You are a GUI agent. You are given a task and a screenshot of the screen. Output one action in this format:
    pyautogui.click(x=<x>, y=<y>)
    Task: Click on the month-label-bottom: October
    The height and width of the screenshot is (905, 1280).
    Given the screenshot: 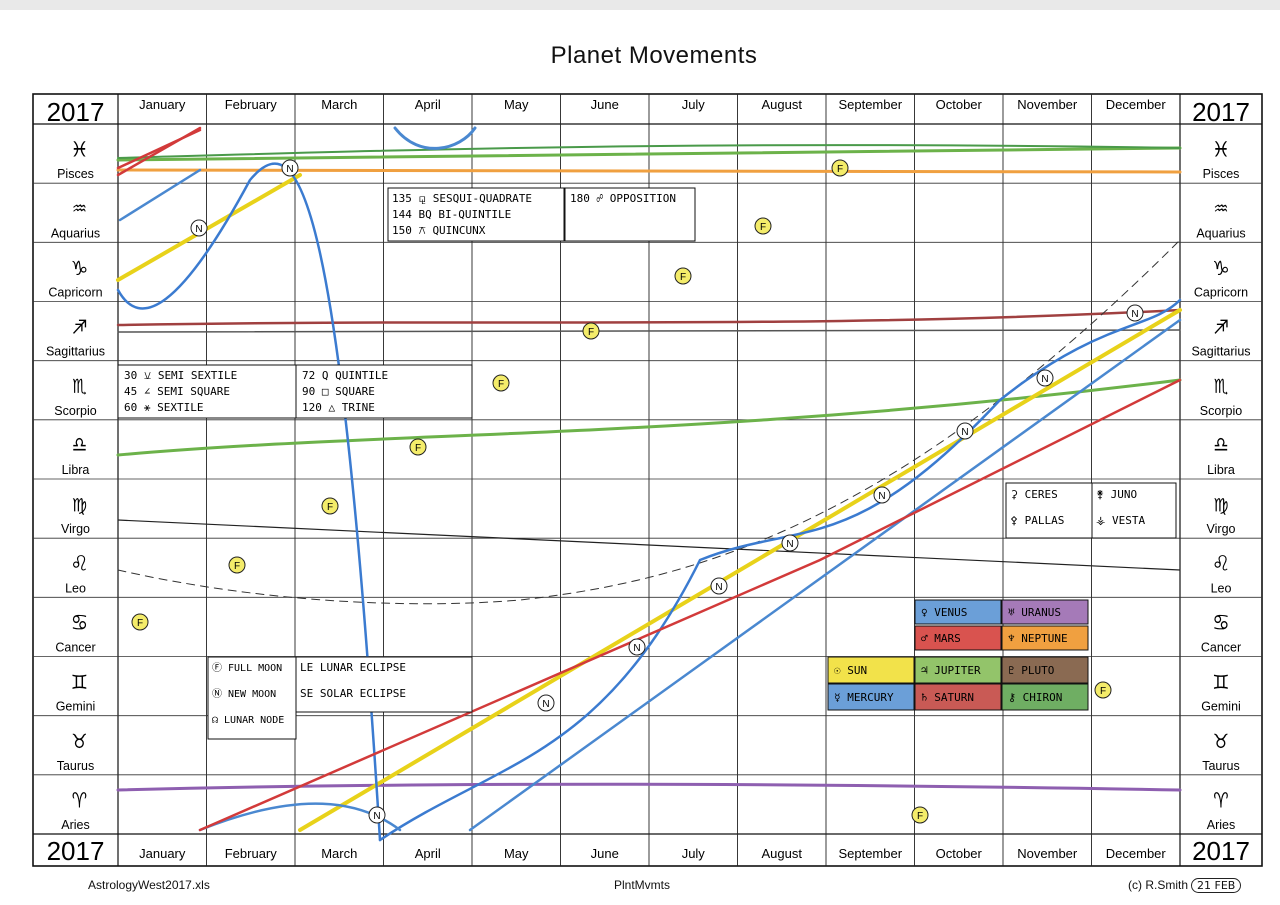 What is the action you would take?
    pyautogui.click(x=959, y=853)
    